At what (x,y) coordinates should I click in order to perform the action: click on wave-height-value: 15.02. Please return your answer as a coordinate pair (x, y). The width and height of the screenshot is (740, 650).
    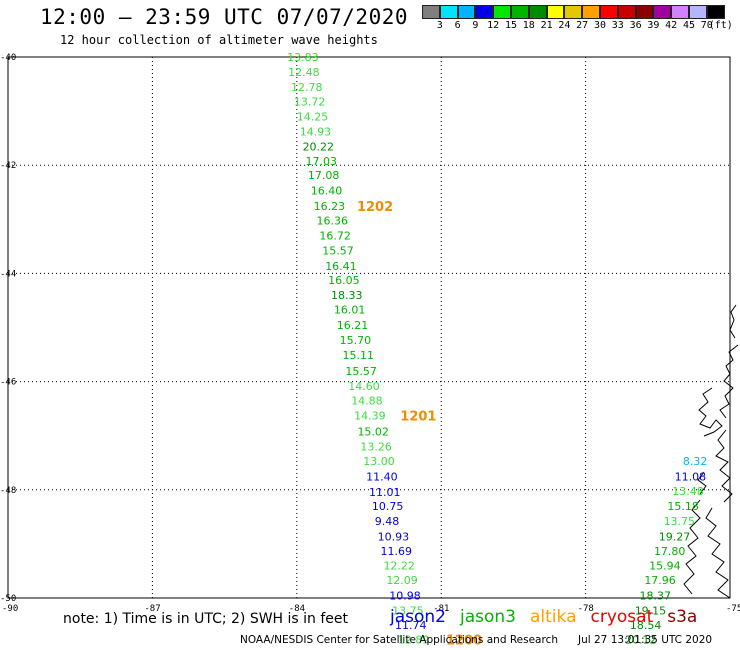
    Looking at the image, I should click on (373, 431).